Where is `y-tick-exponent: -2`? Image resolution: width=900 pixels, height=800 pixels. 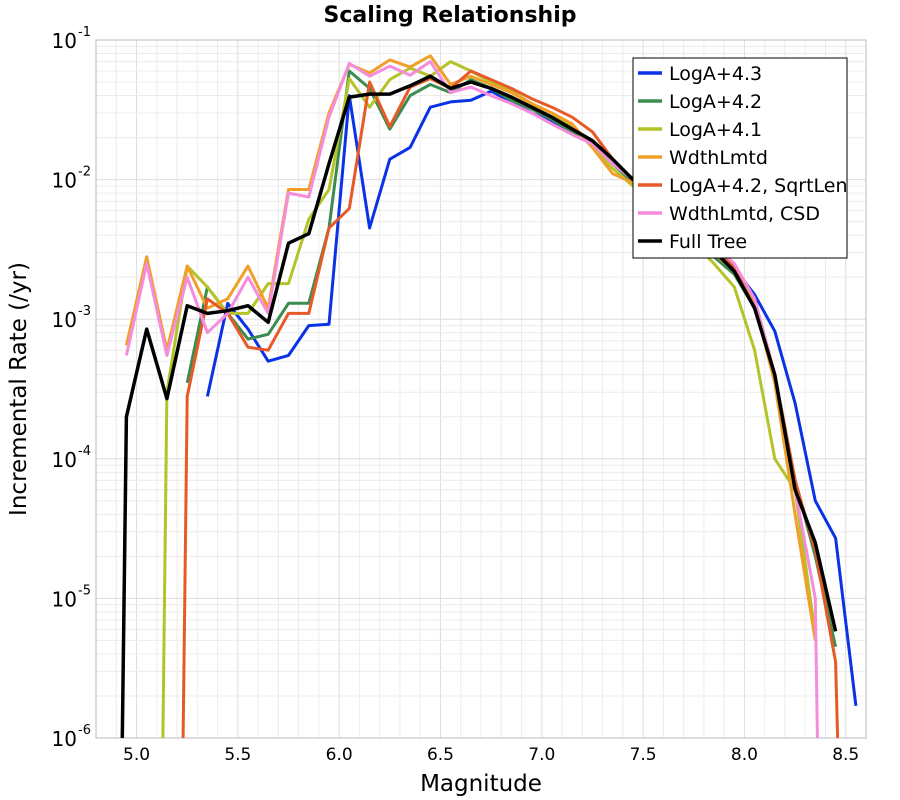
y-tick-exponent: -2 is located at coordinates (84, 172).